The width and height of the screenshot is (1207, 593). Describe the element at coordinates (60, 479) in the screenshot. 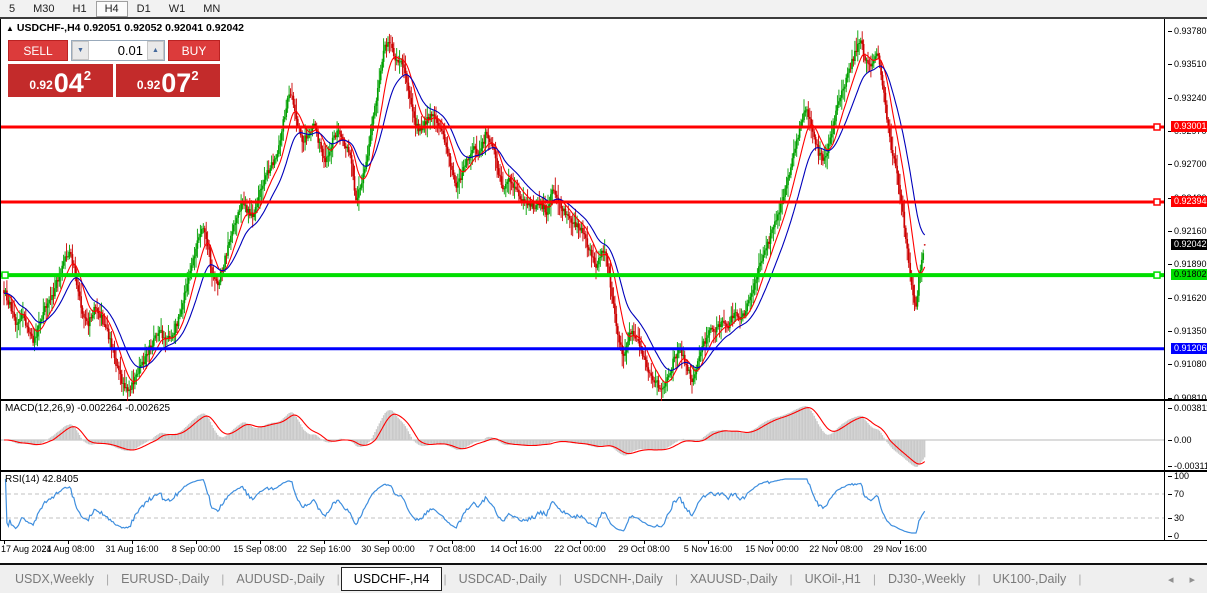

I see `rsi-value: 42.8405` at that location.